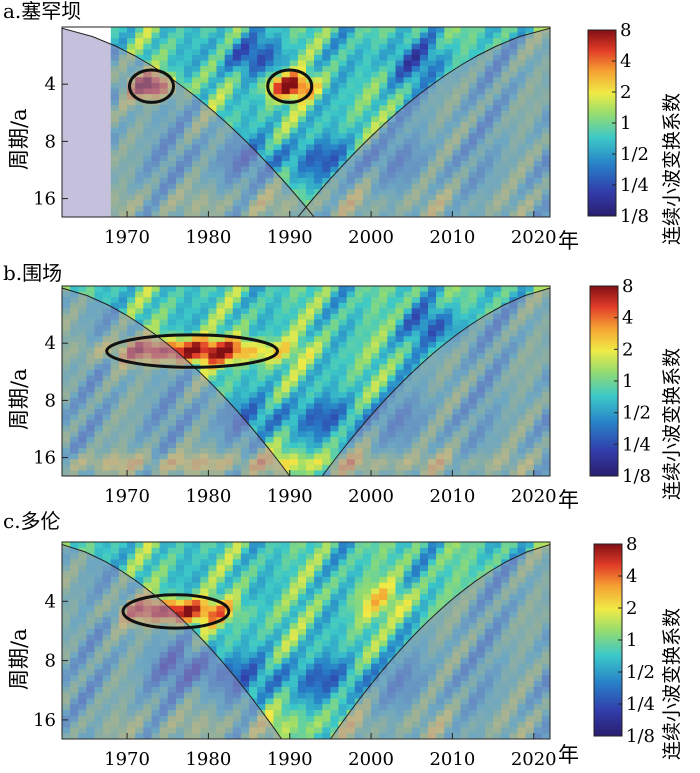 The image size is (700, 773). Describe the element at coordinates (636, 413) in the screenshot. I see `colorbar-tick-label: 1/2` at that location.